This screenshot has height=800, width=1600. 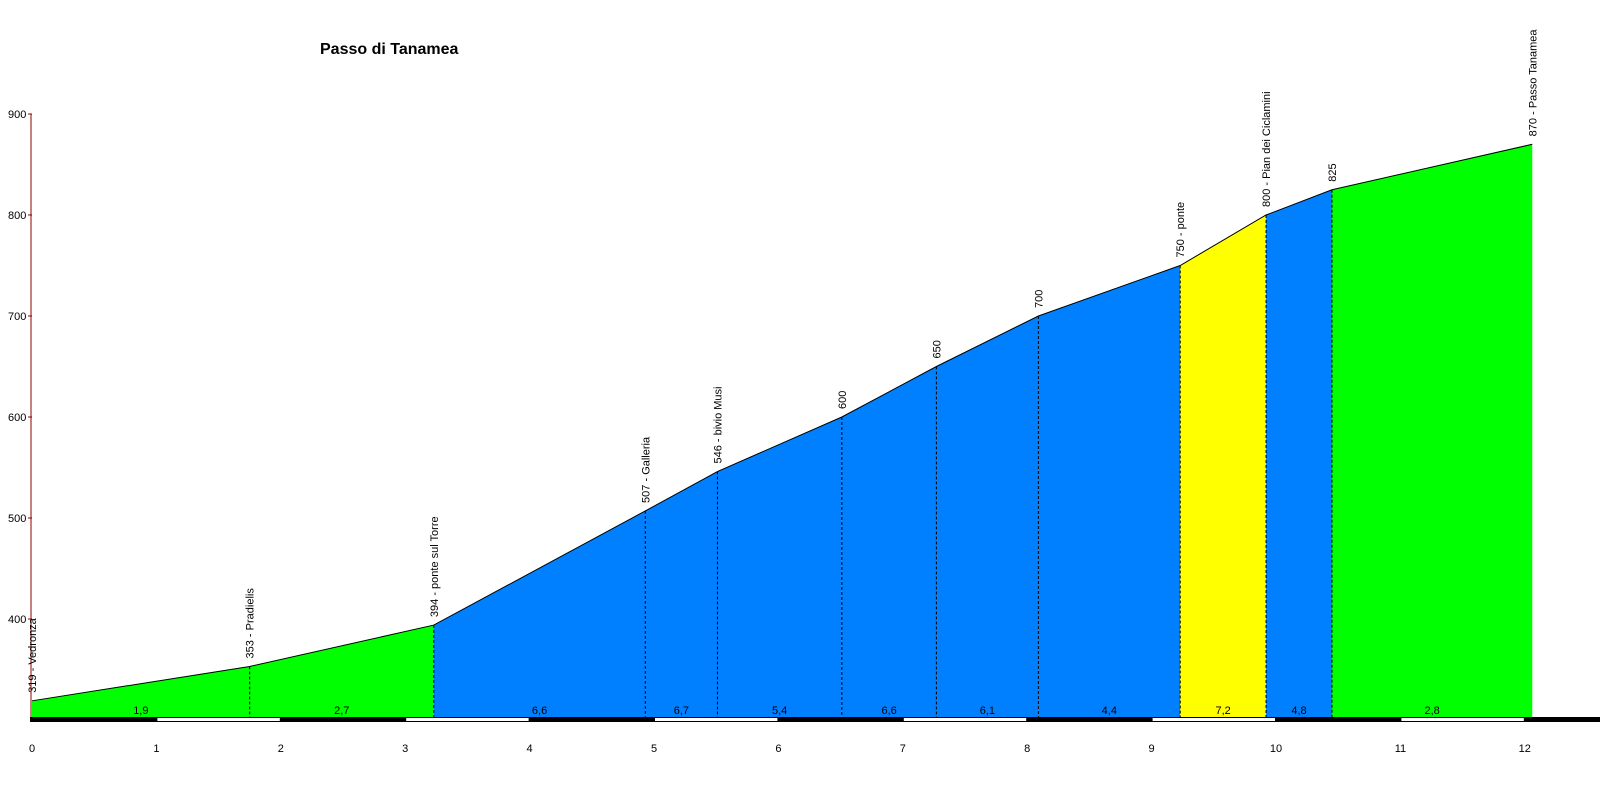 What do you see at coordinates (530, 749) in the screenshot?
I see `x-tick-label: 4` at bounding box center [530, 749].